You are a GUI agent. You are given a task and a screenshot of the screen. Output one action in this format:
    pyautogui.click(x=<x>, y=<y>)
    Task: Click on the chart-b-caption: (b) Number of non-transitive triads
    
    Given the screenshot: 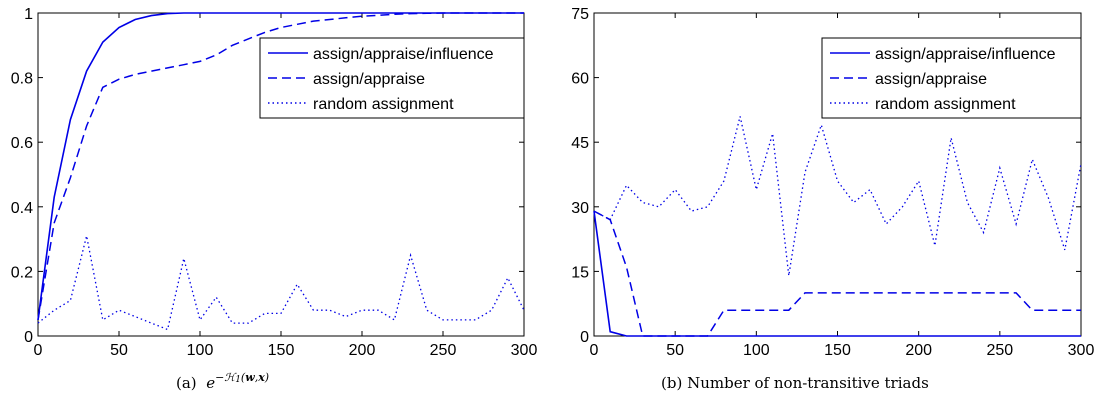 What is the action you would take?
    pyautogui.click(x=795, y=383)
    